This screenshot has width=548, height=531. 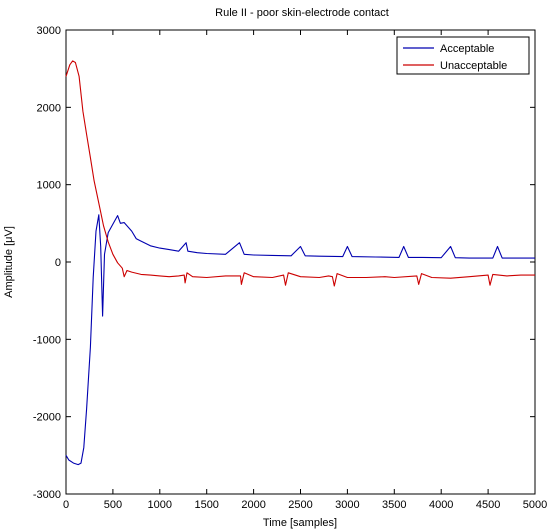 What do you see at coordinates (47, 418) in the screenshot?
I see `y-tick-label: -2000` at bounding box center [47, 418].